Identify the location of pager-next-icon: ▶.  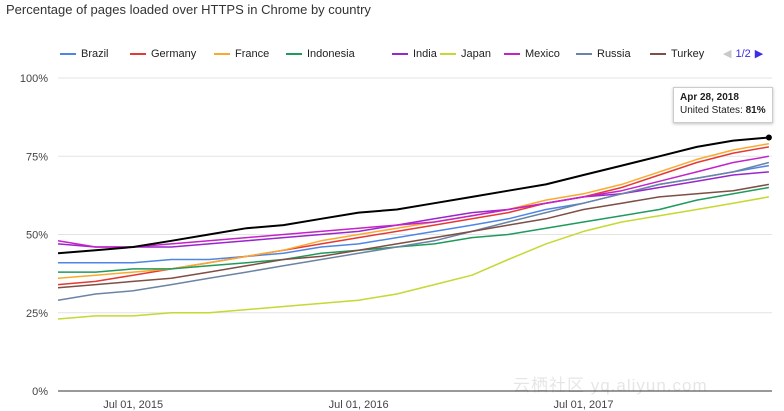
(759, 53).